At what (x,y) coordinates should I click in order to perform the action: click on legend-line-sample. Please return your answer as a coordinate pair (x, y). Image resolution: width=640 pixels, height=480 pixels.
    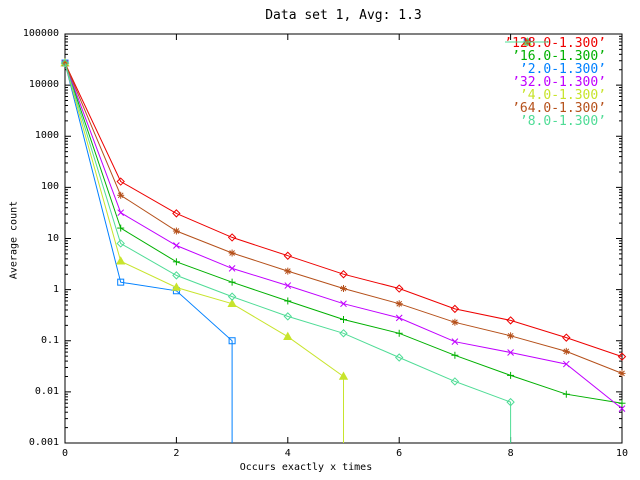
    Looking at the image, I should click on (527, 42).